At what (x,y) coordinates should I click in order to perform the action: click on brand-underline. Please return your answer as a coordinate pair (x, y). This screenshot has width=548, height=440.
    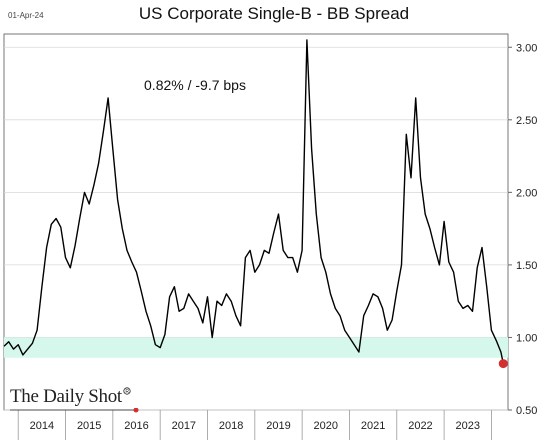
    Looking at the image, I should click on (74, 410).